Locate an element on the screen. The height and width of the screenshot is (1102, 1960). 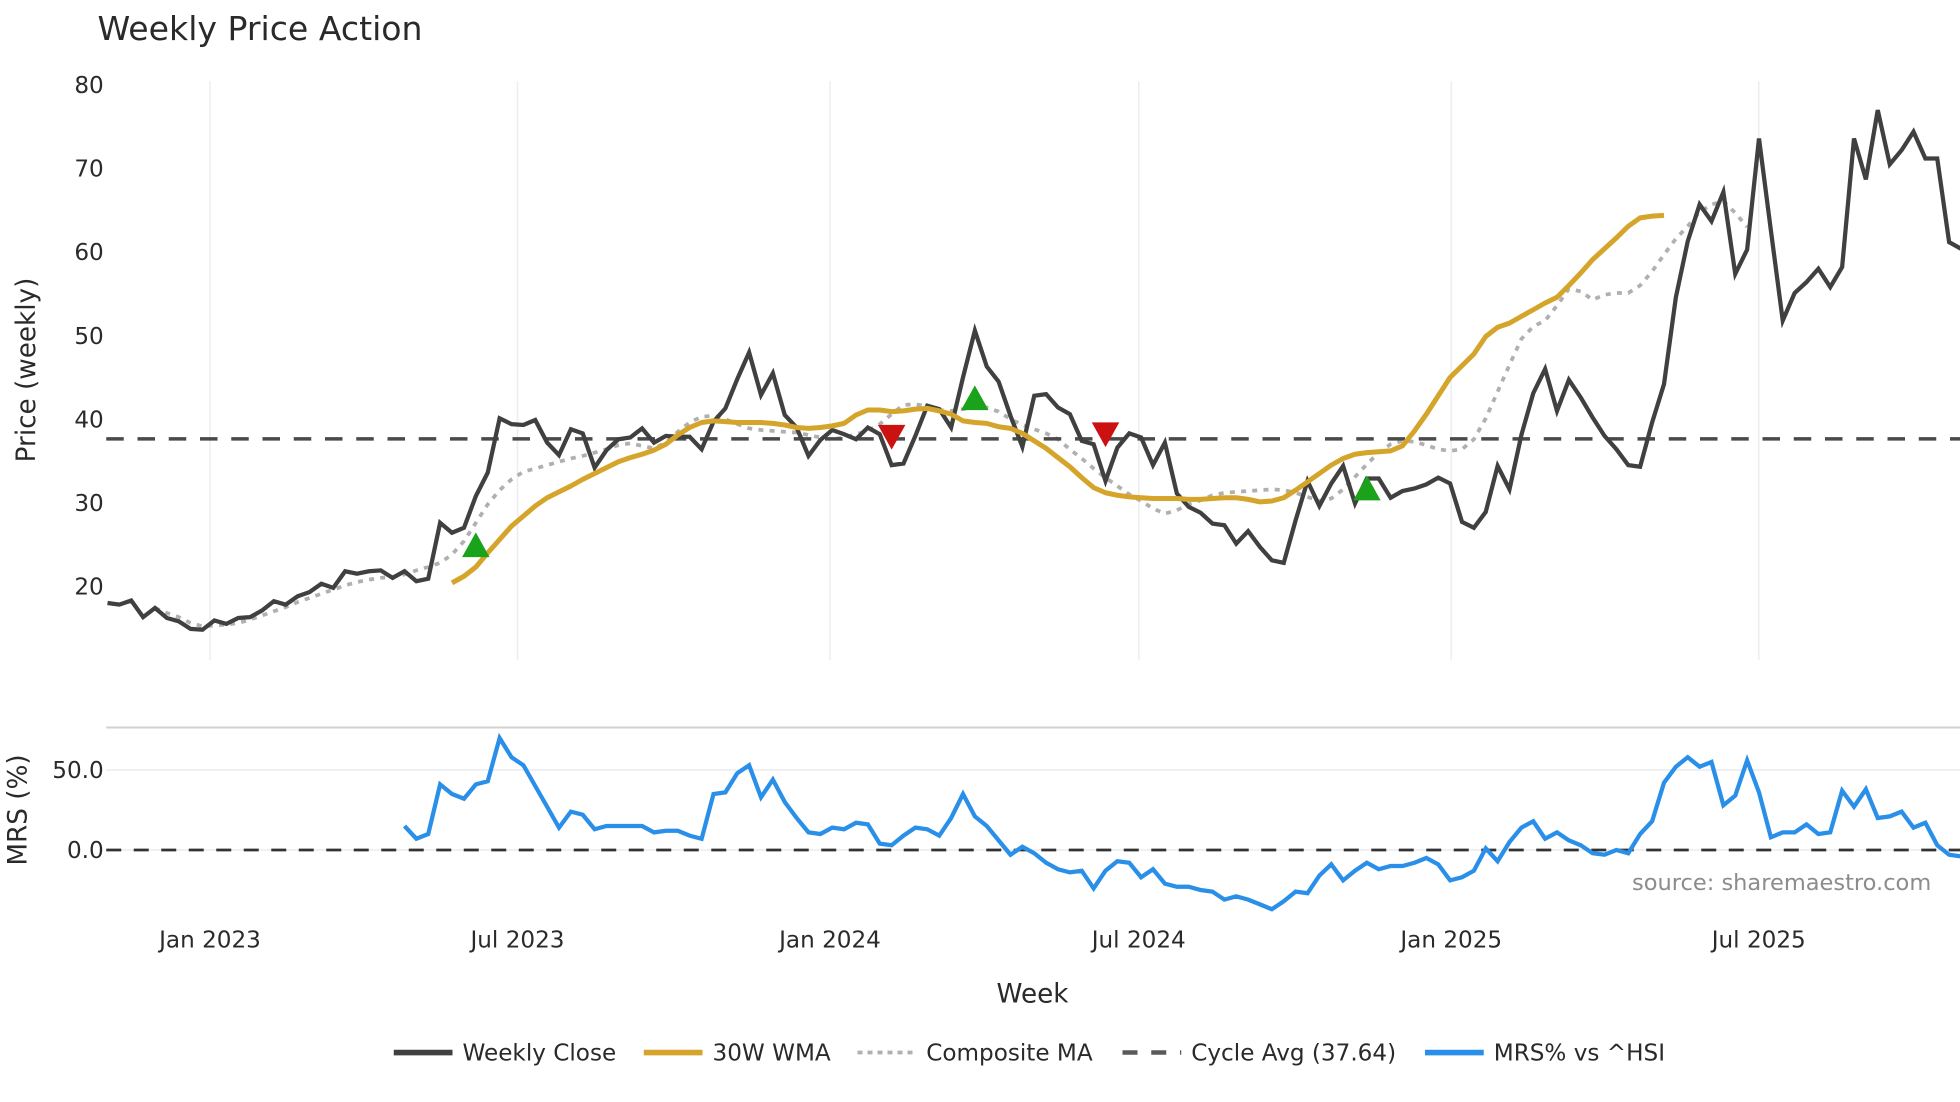
price-y-axis-ticks: 20 30 40 50 60 70 80 is located at coordinates (88, 336).